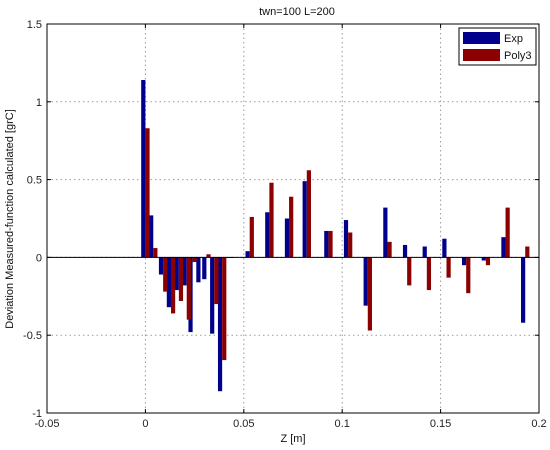 This screenshot has height=450, width=550. I want to click on x-tick-label: -0.05, so click(46, 424).